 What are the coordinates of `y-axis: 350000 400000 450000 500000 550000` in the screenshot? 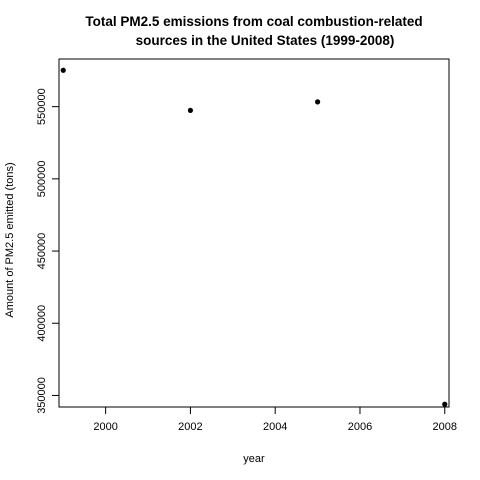 It's located at (48, 251).